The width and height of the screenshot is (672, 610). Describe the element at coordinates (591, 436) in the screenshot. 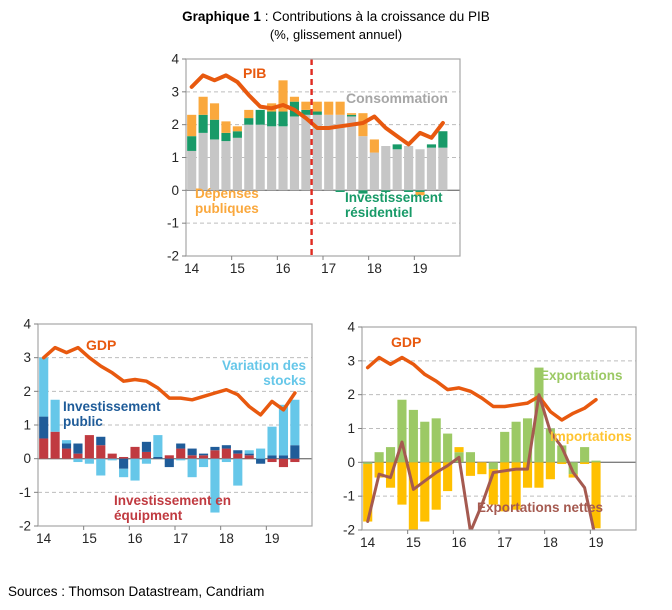

I see `importations-series-label: Importations` at that location.